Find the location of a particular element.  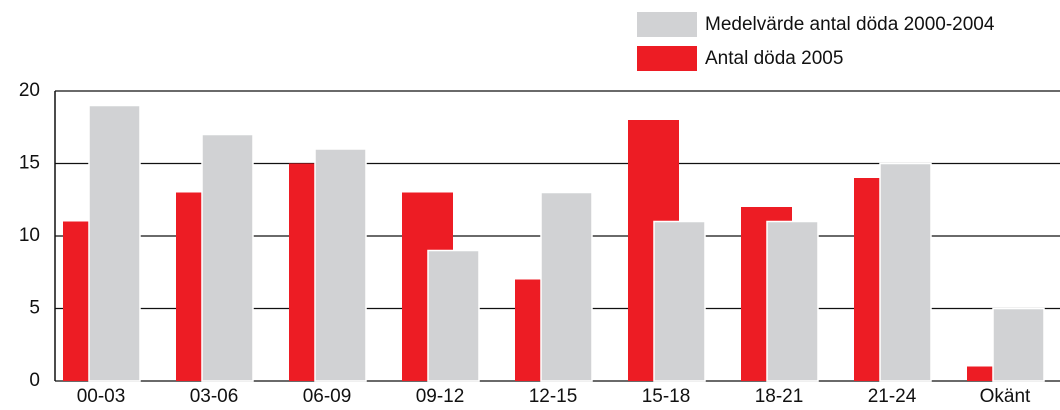

y-tick-label: 20 is located at coordinates (29, 90).